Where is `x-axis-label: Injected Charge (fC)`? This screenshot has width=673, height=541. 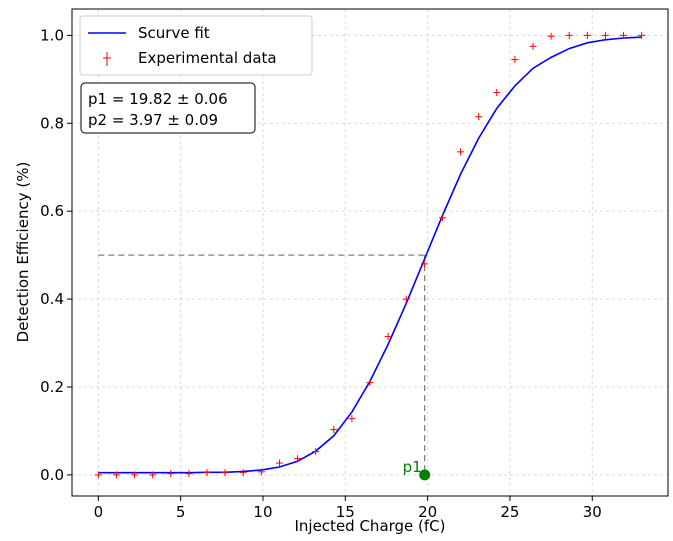 x-axis-label: Injected Charge (fC) is located at coordinates (369, 526).